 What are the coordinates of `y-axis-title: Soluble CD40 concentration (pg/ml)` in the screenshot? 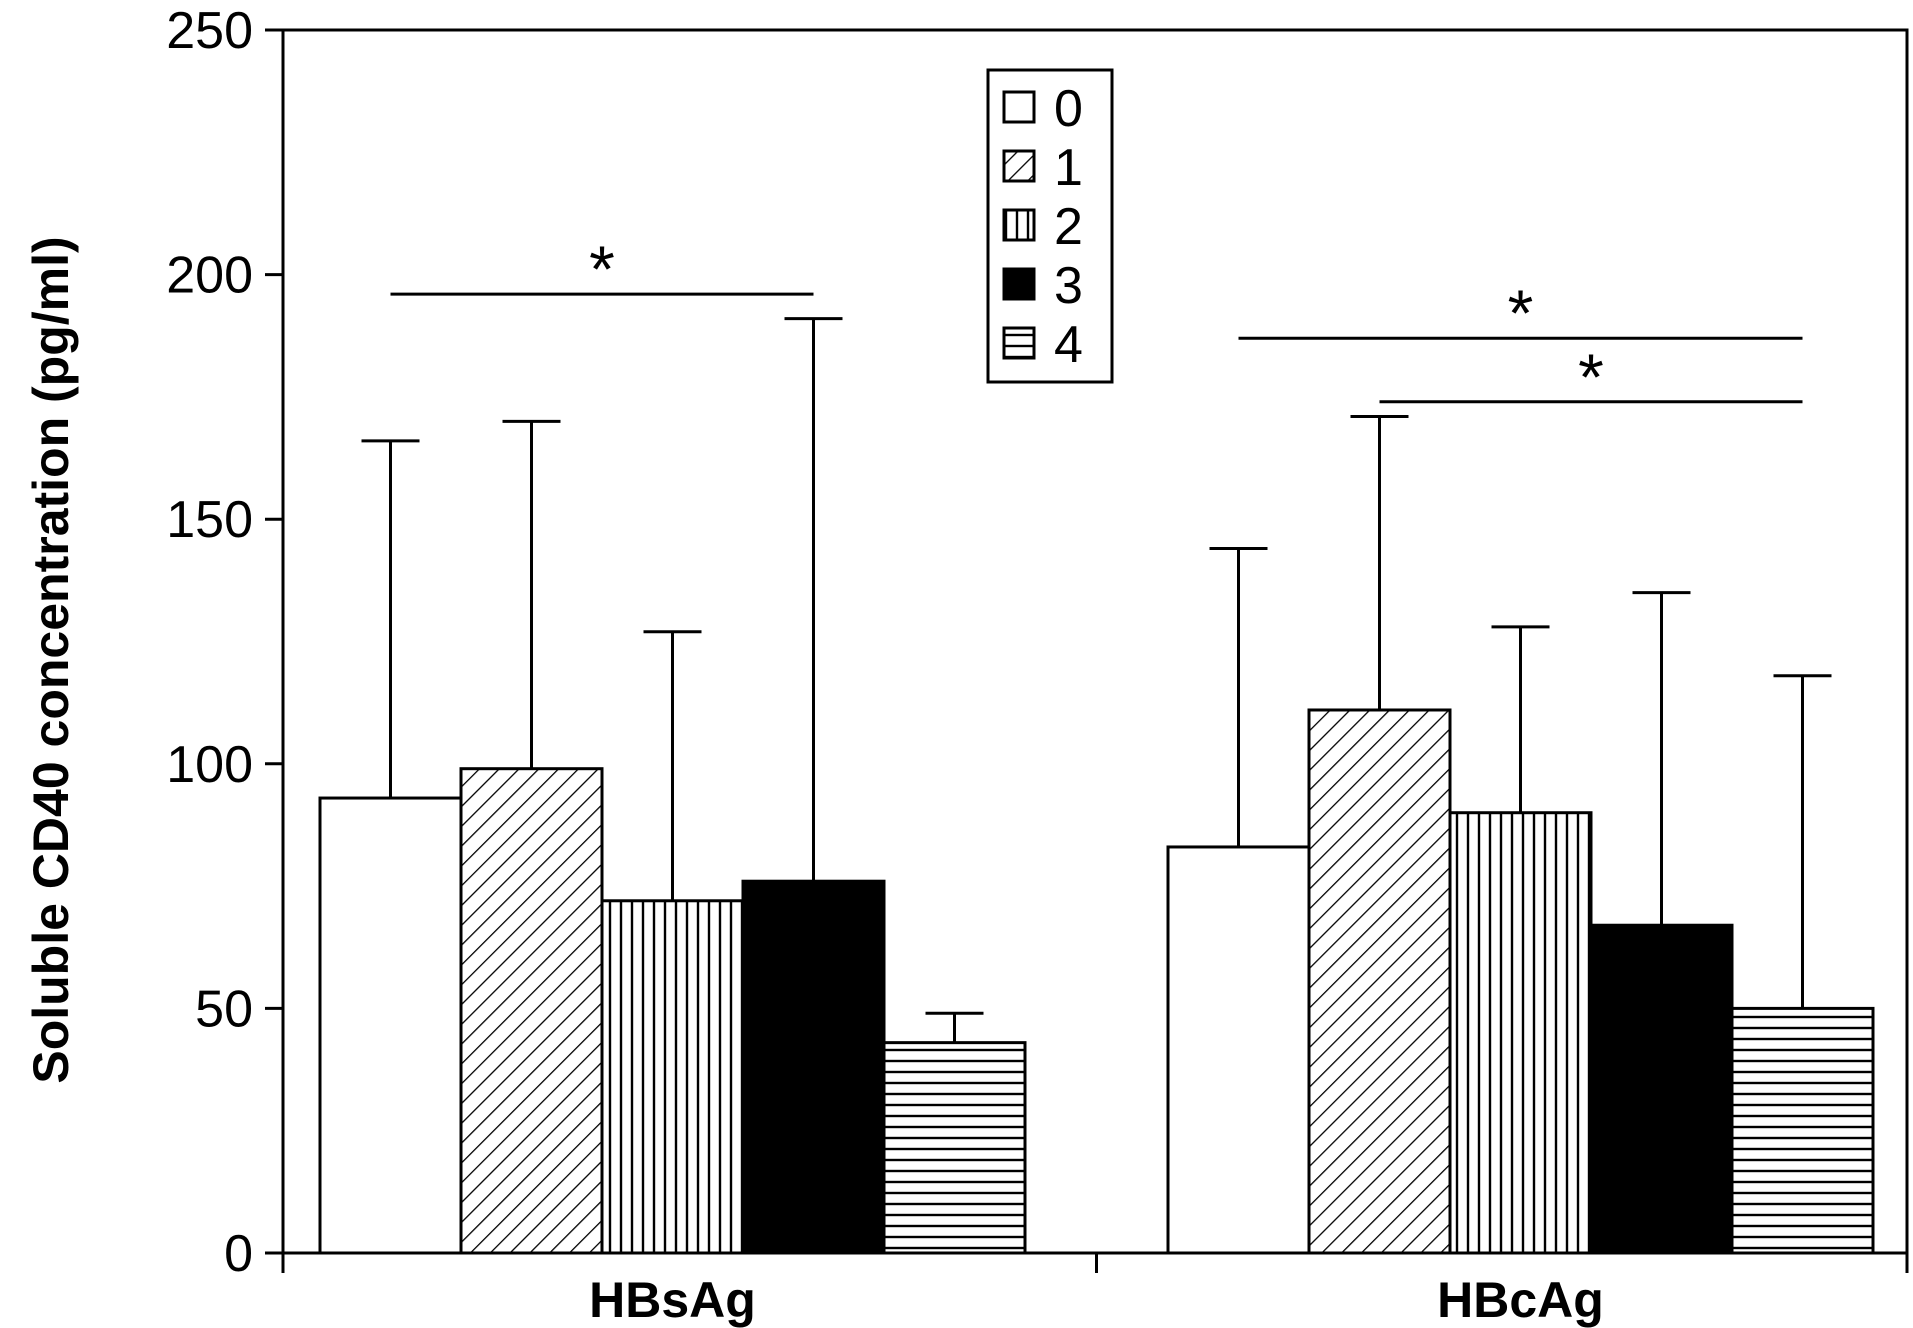 It's located at (51, 659).